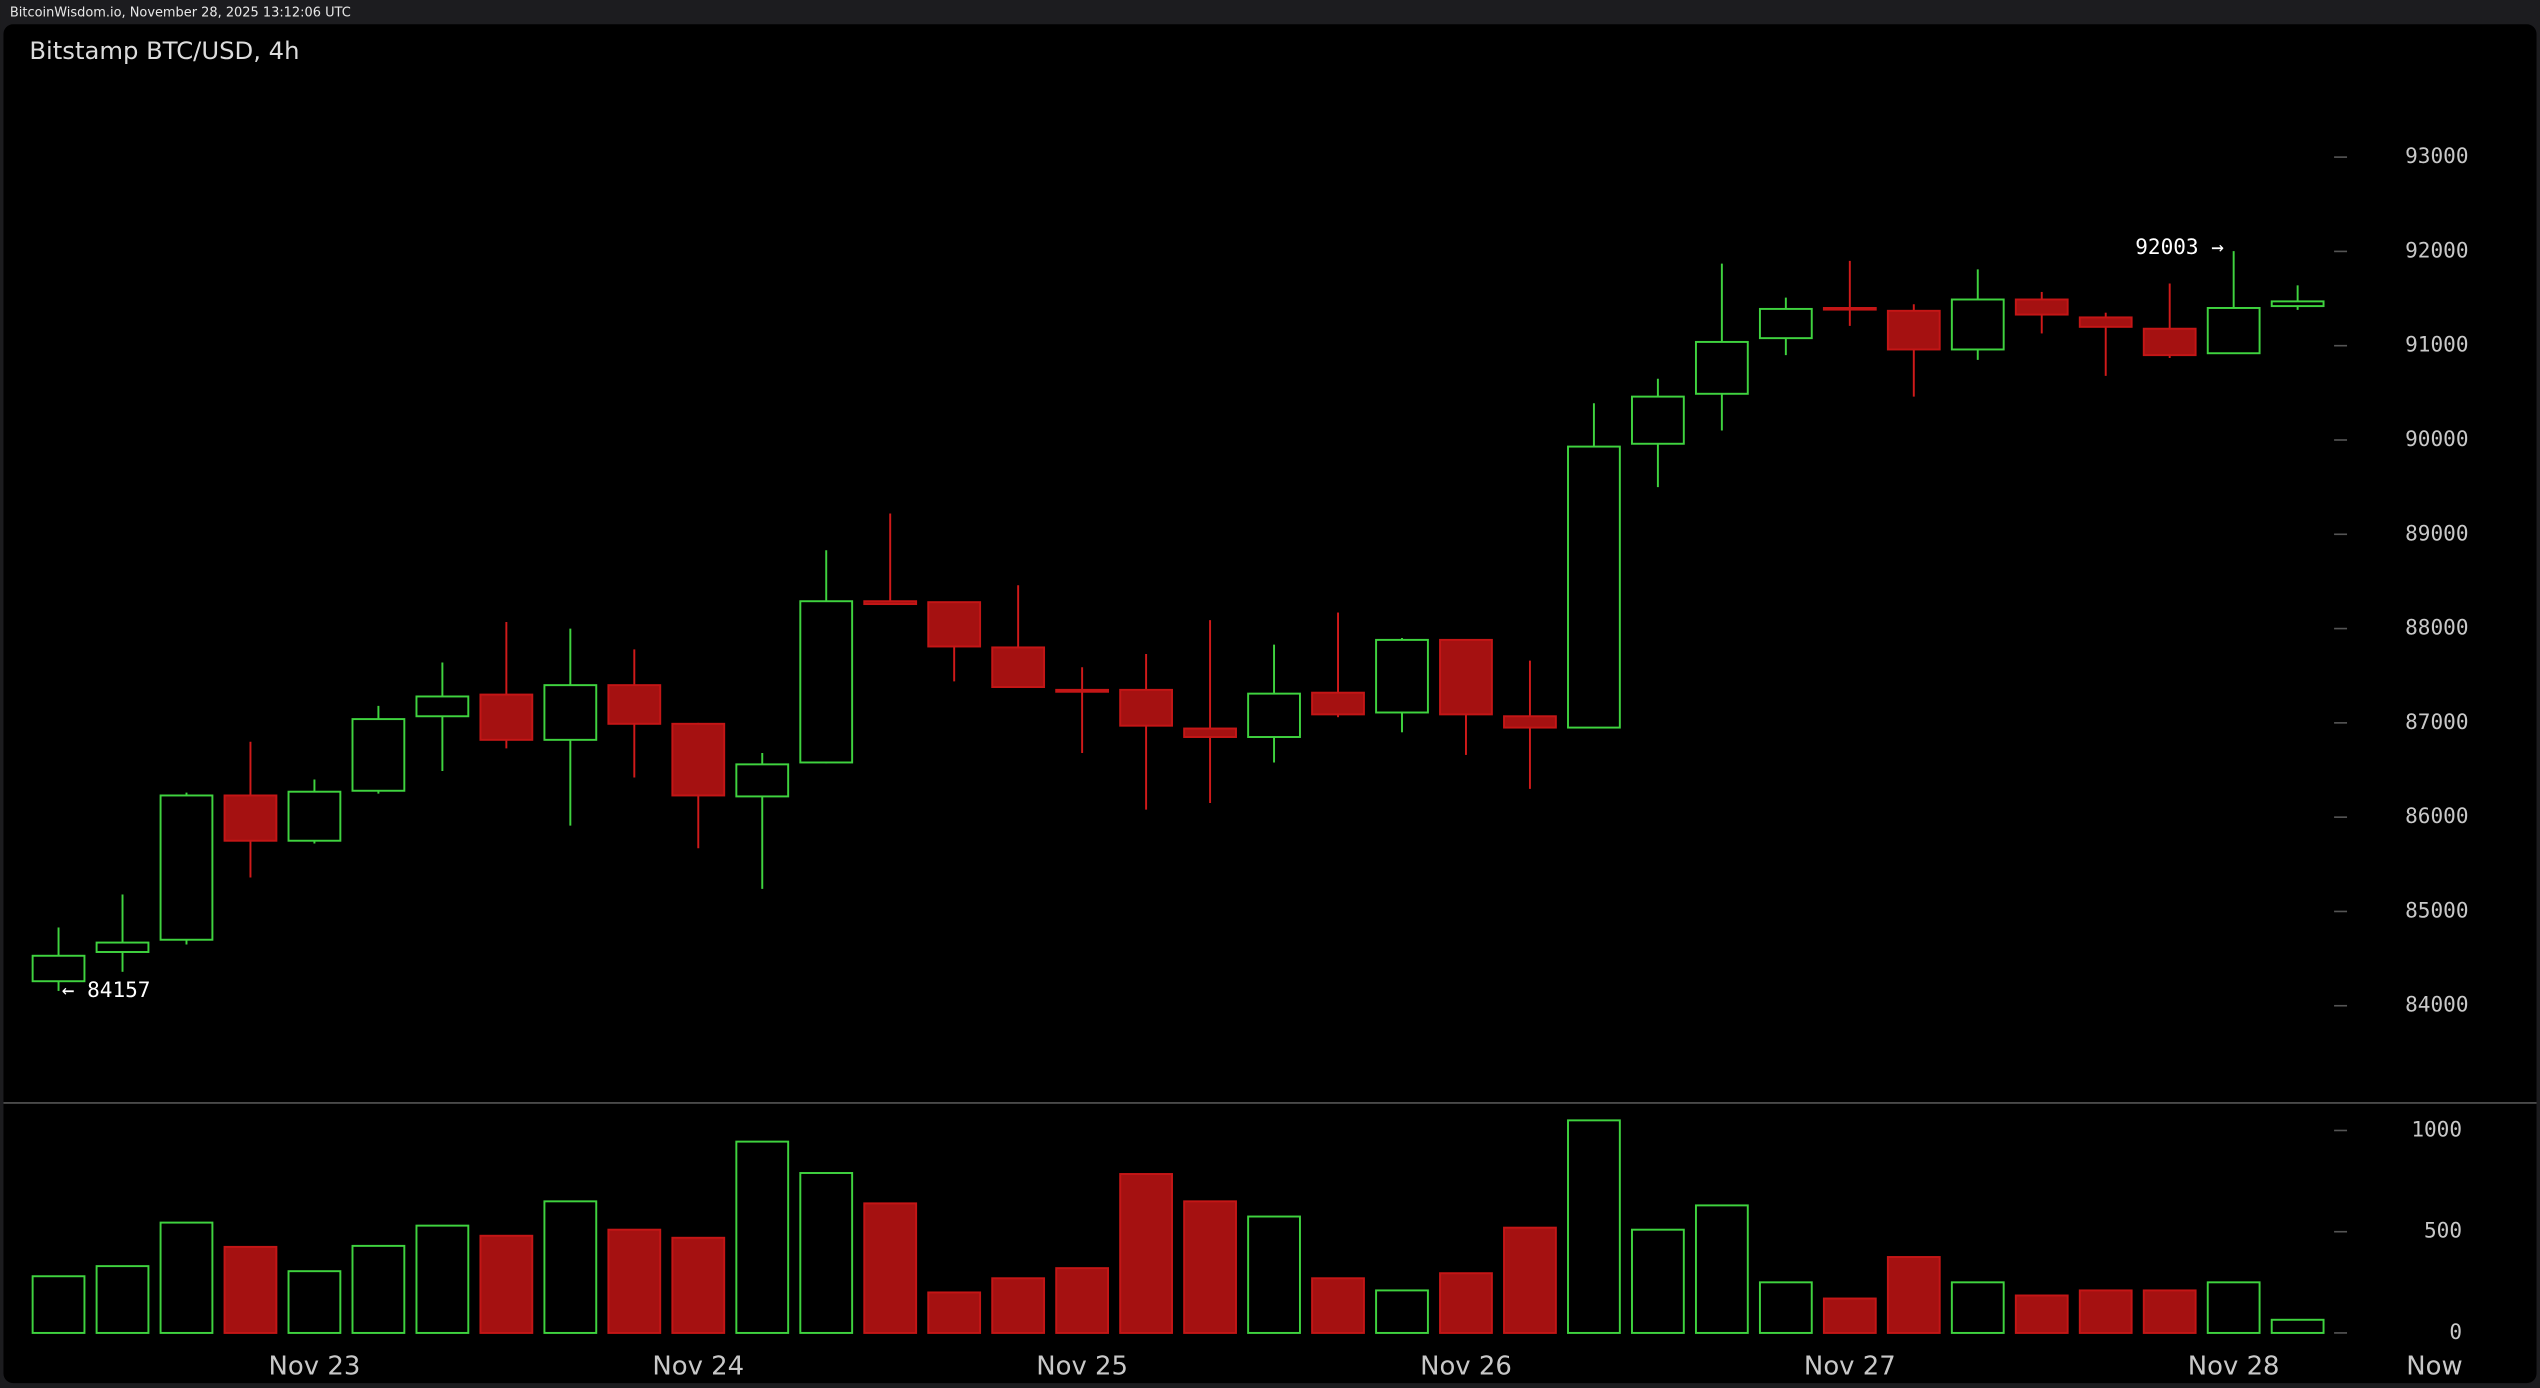  I want to click on y-tick-label: 93000, so click(2436, 155).